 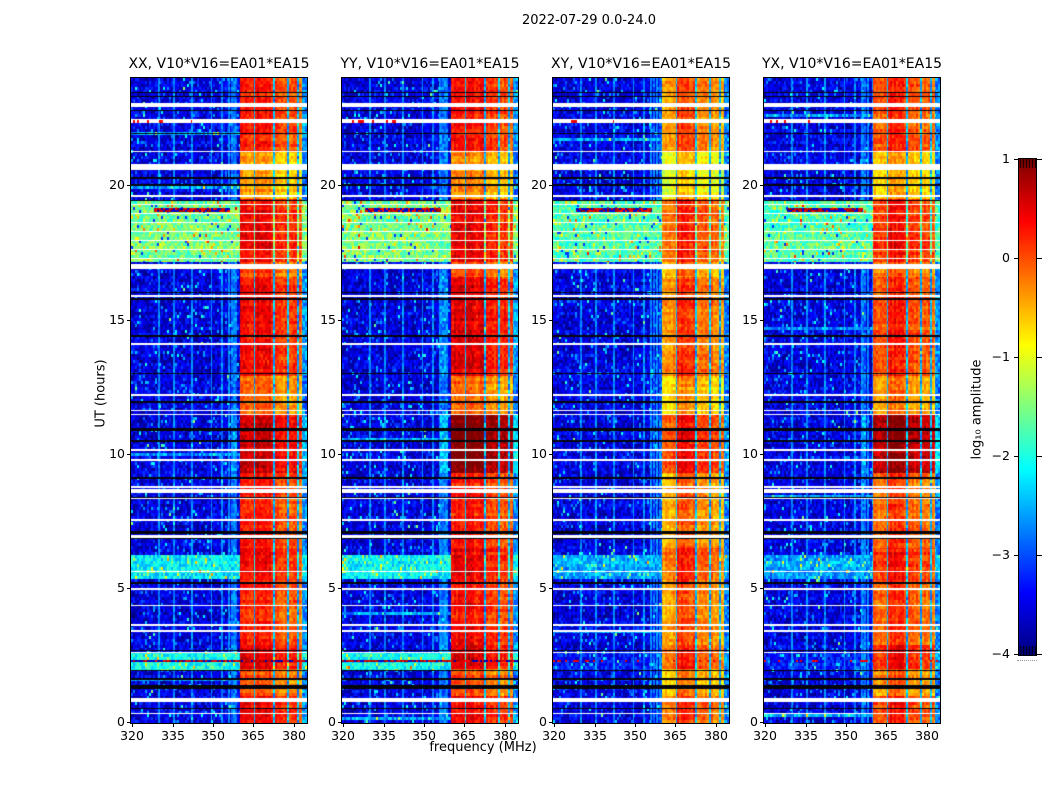 I want to click on spectrogram-canvas-yy, so click(x=430, y=400).